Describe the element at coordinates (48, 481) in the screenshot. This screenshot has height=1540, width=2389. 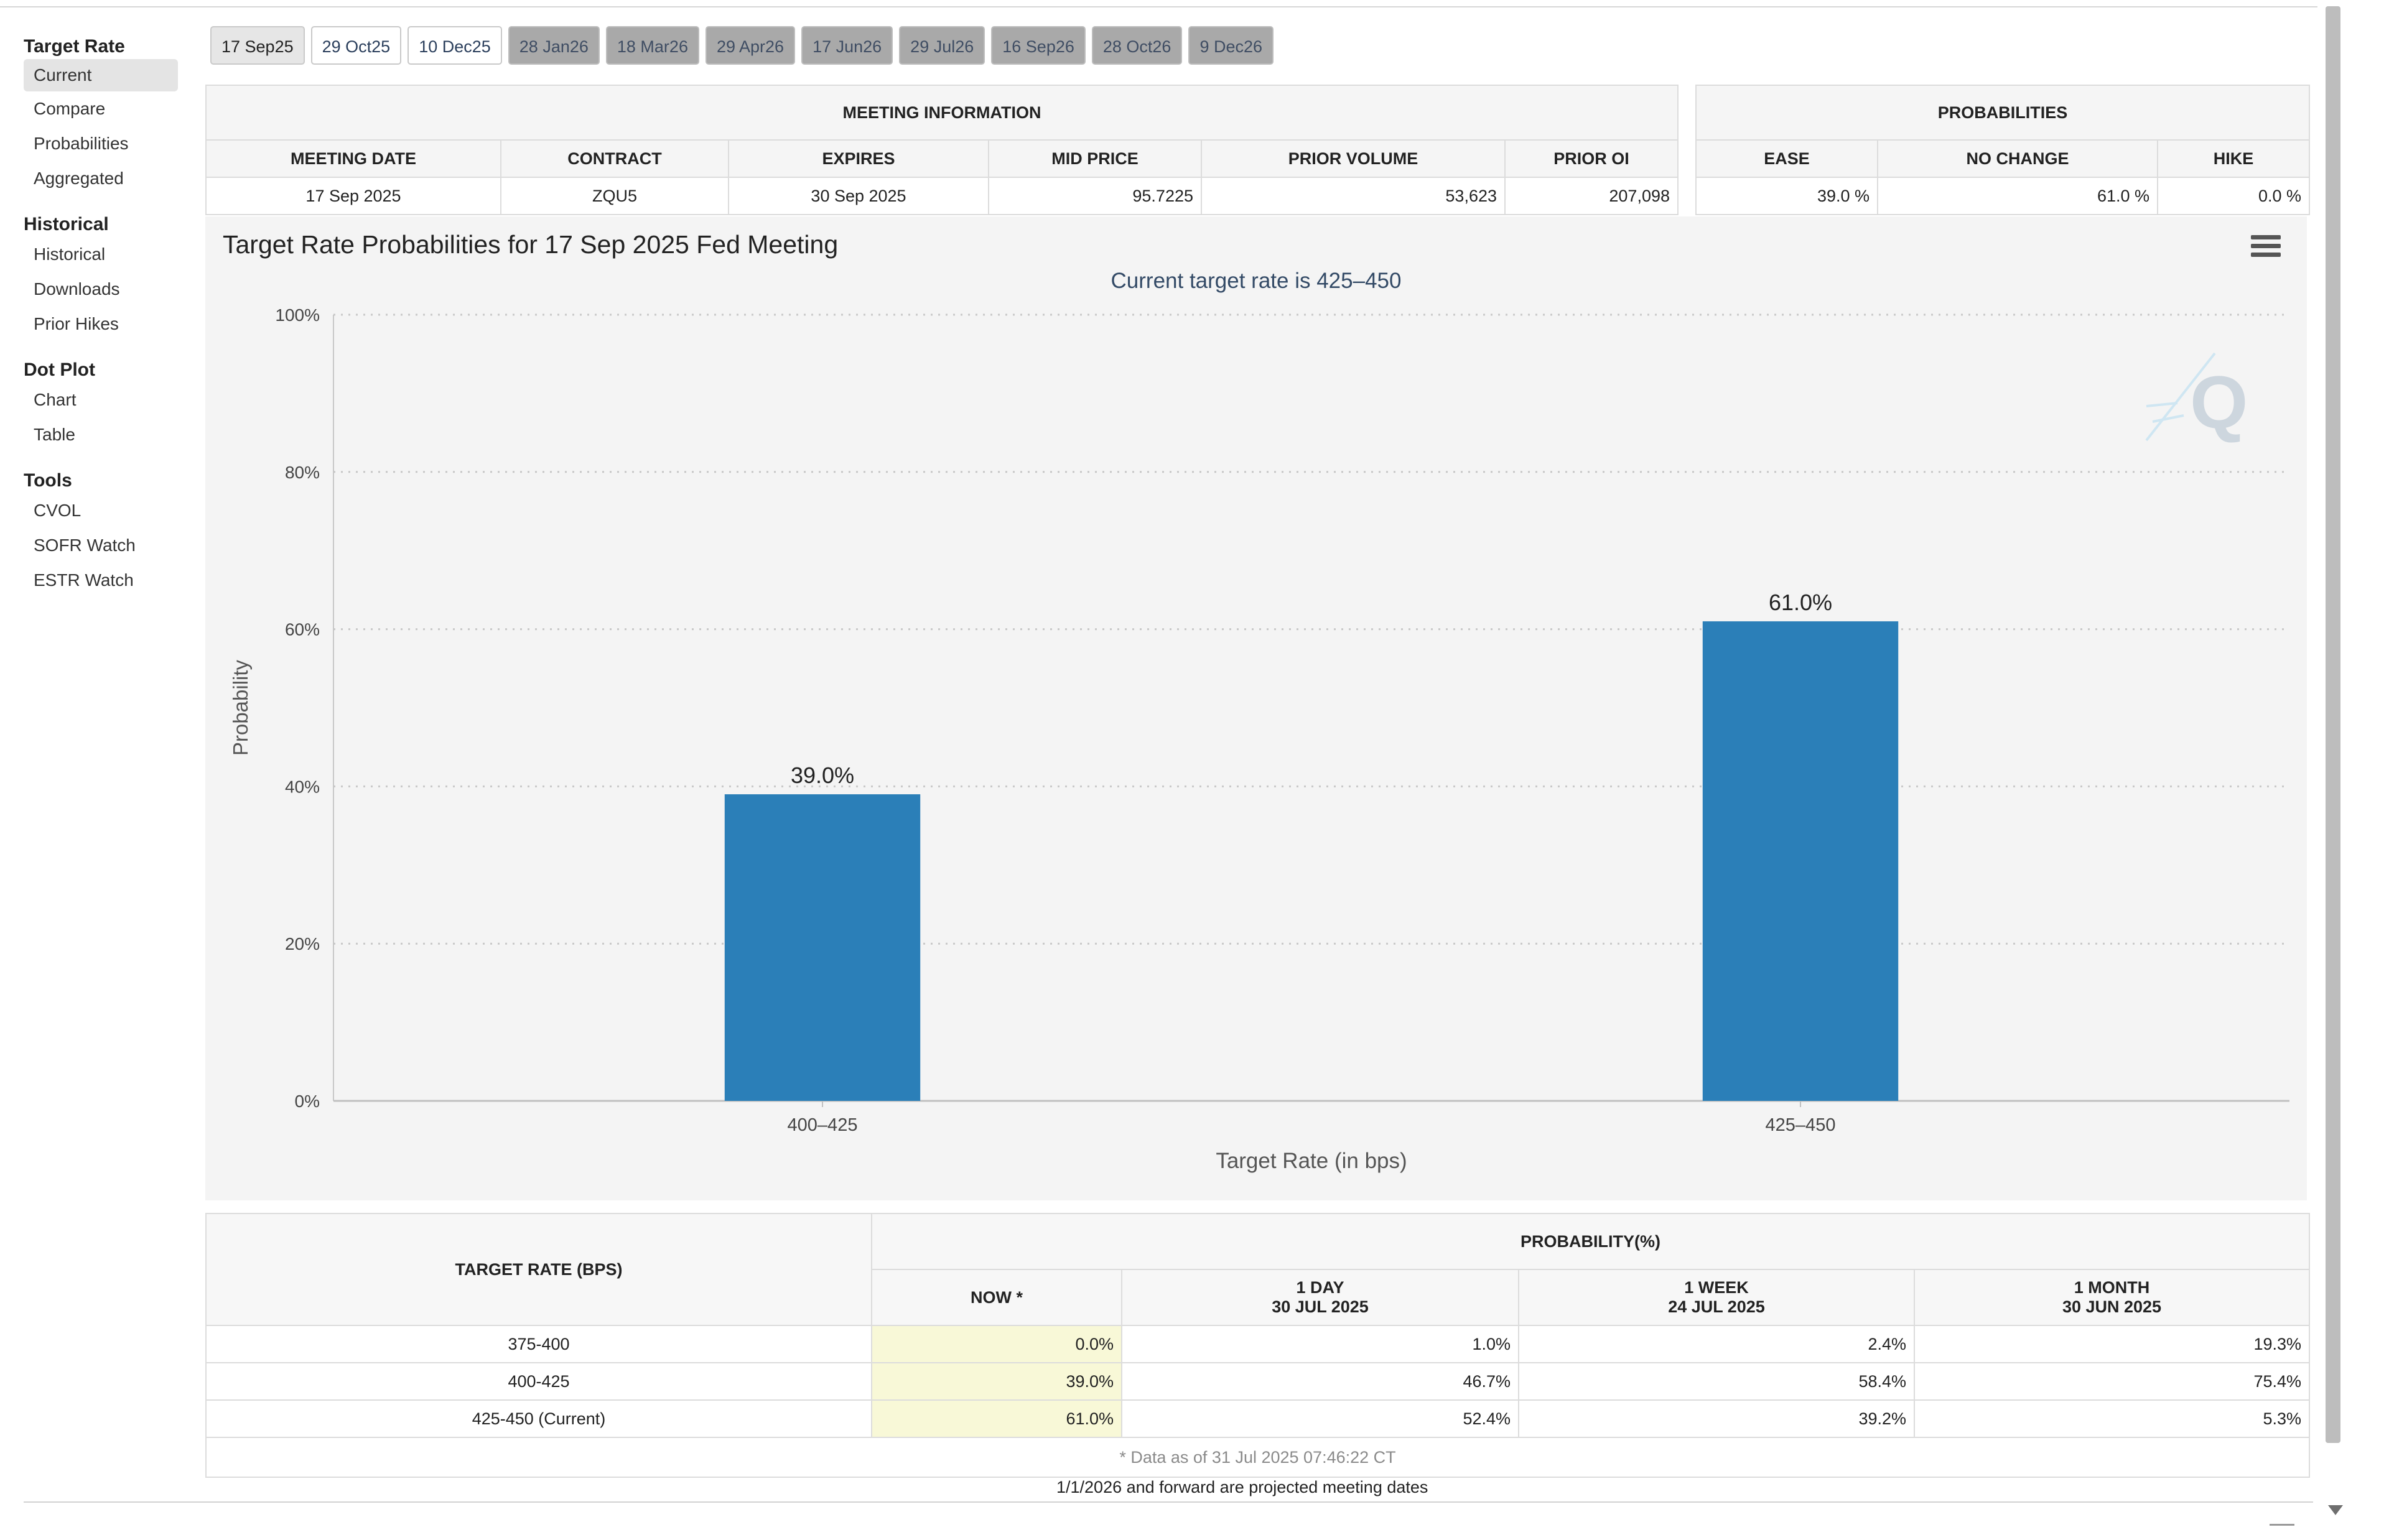
I see `sidebar-heading: Tools` at that location.